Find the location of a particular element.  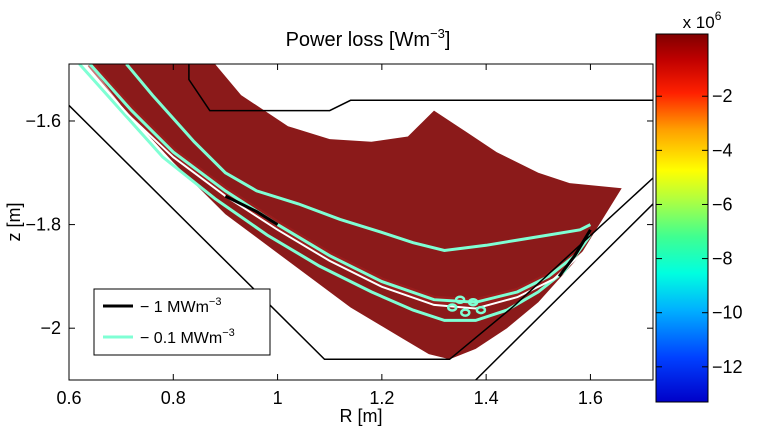

x-tick-label: 0.8 is located at coordinates (173, 398).